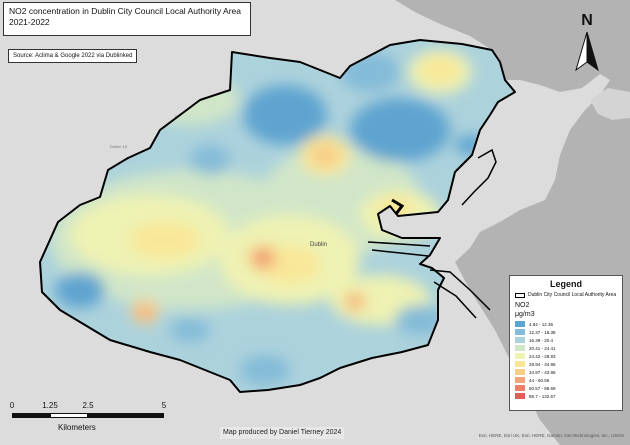 Image resolution: width=630 pixels, height=445 pixels. Describe the element at coordinates (566, 324) in the screenshot. I see `legend-class: 4.84 - 12.36` at that location.